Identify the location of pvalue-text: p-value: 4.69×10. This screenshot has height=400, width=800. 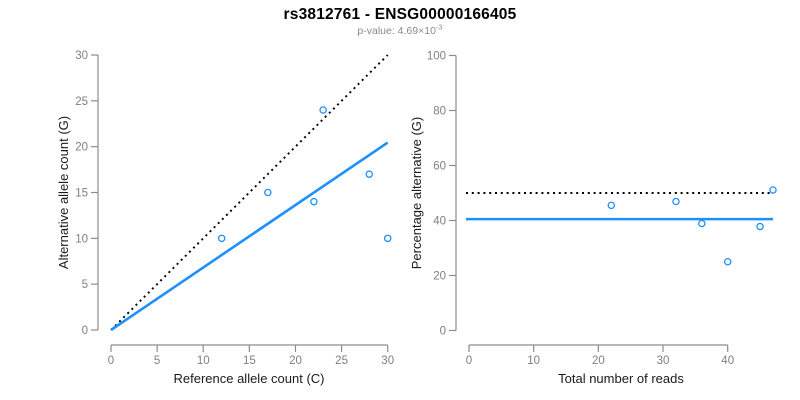
(396, 31).